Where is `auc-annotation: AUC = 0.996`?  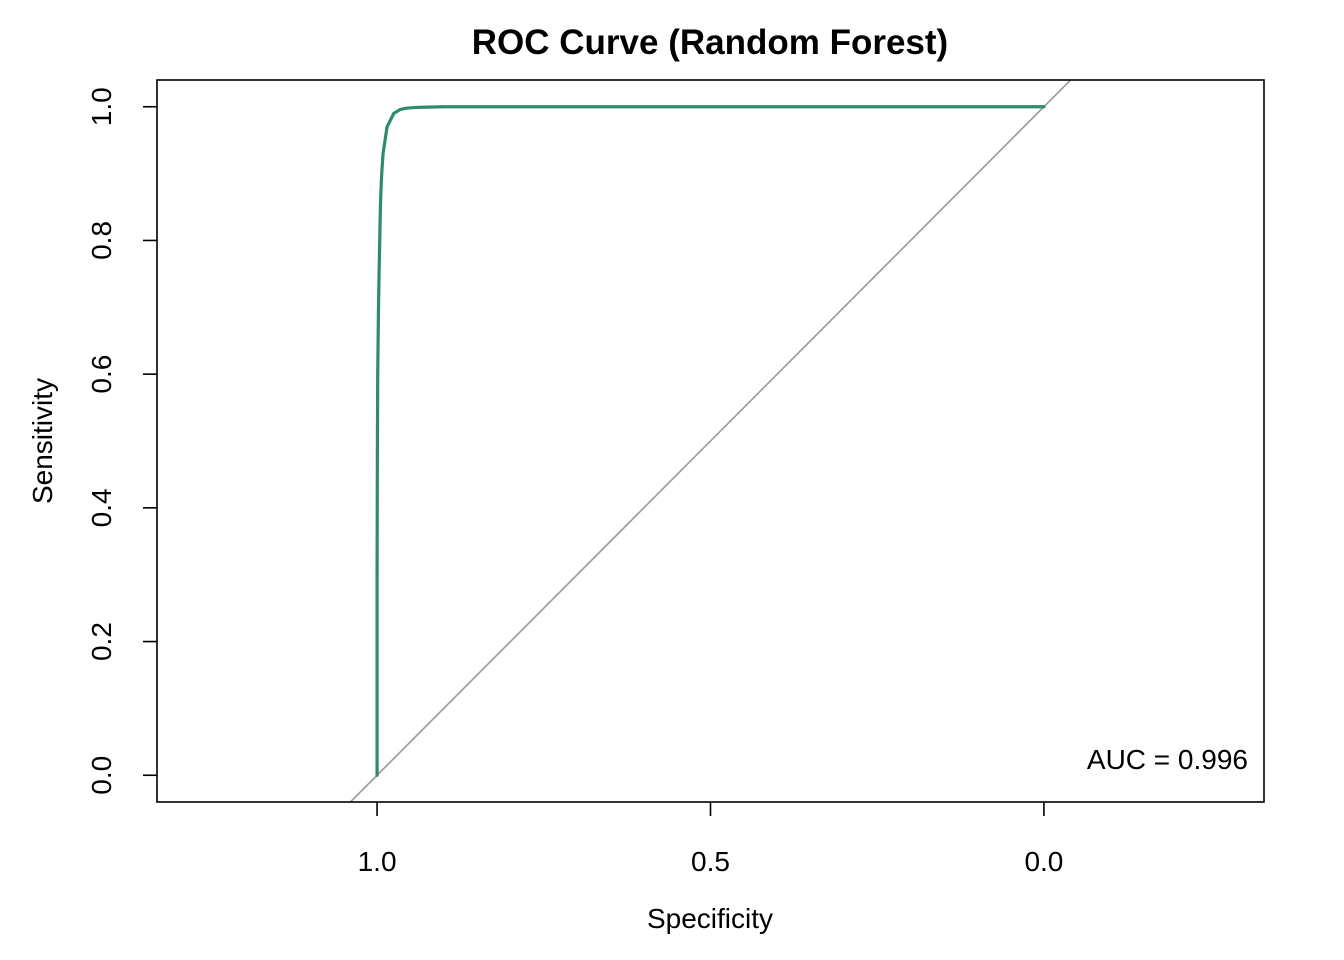 auc-annotation: AUC = 0.996 is located at coordinates (1167, 759).